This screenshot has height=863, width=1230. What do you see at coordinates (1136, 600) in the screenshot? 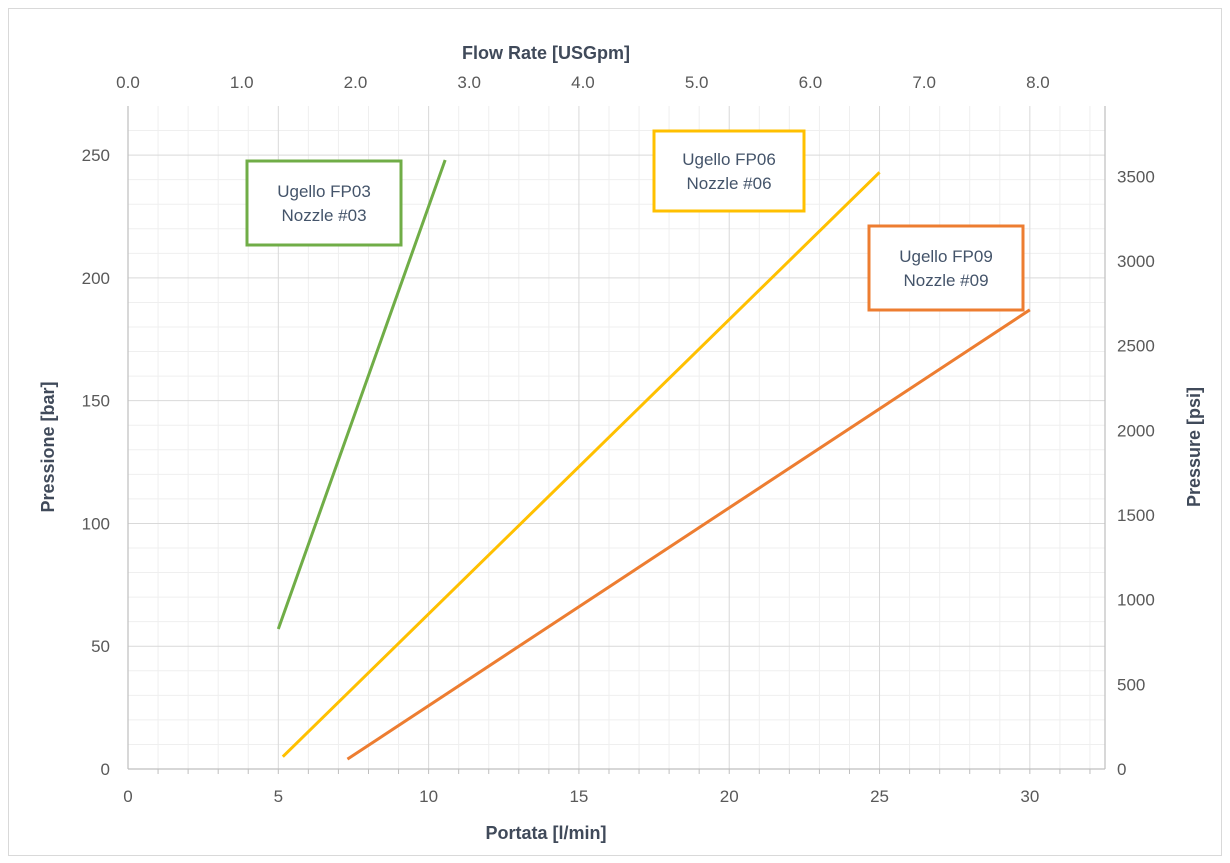
I see `right-tick-label: 1000` at bounding box center [1136, 600].